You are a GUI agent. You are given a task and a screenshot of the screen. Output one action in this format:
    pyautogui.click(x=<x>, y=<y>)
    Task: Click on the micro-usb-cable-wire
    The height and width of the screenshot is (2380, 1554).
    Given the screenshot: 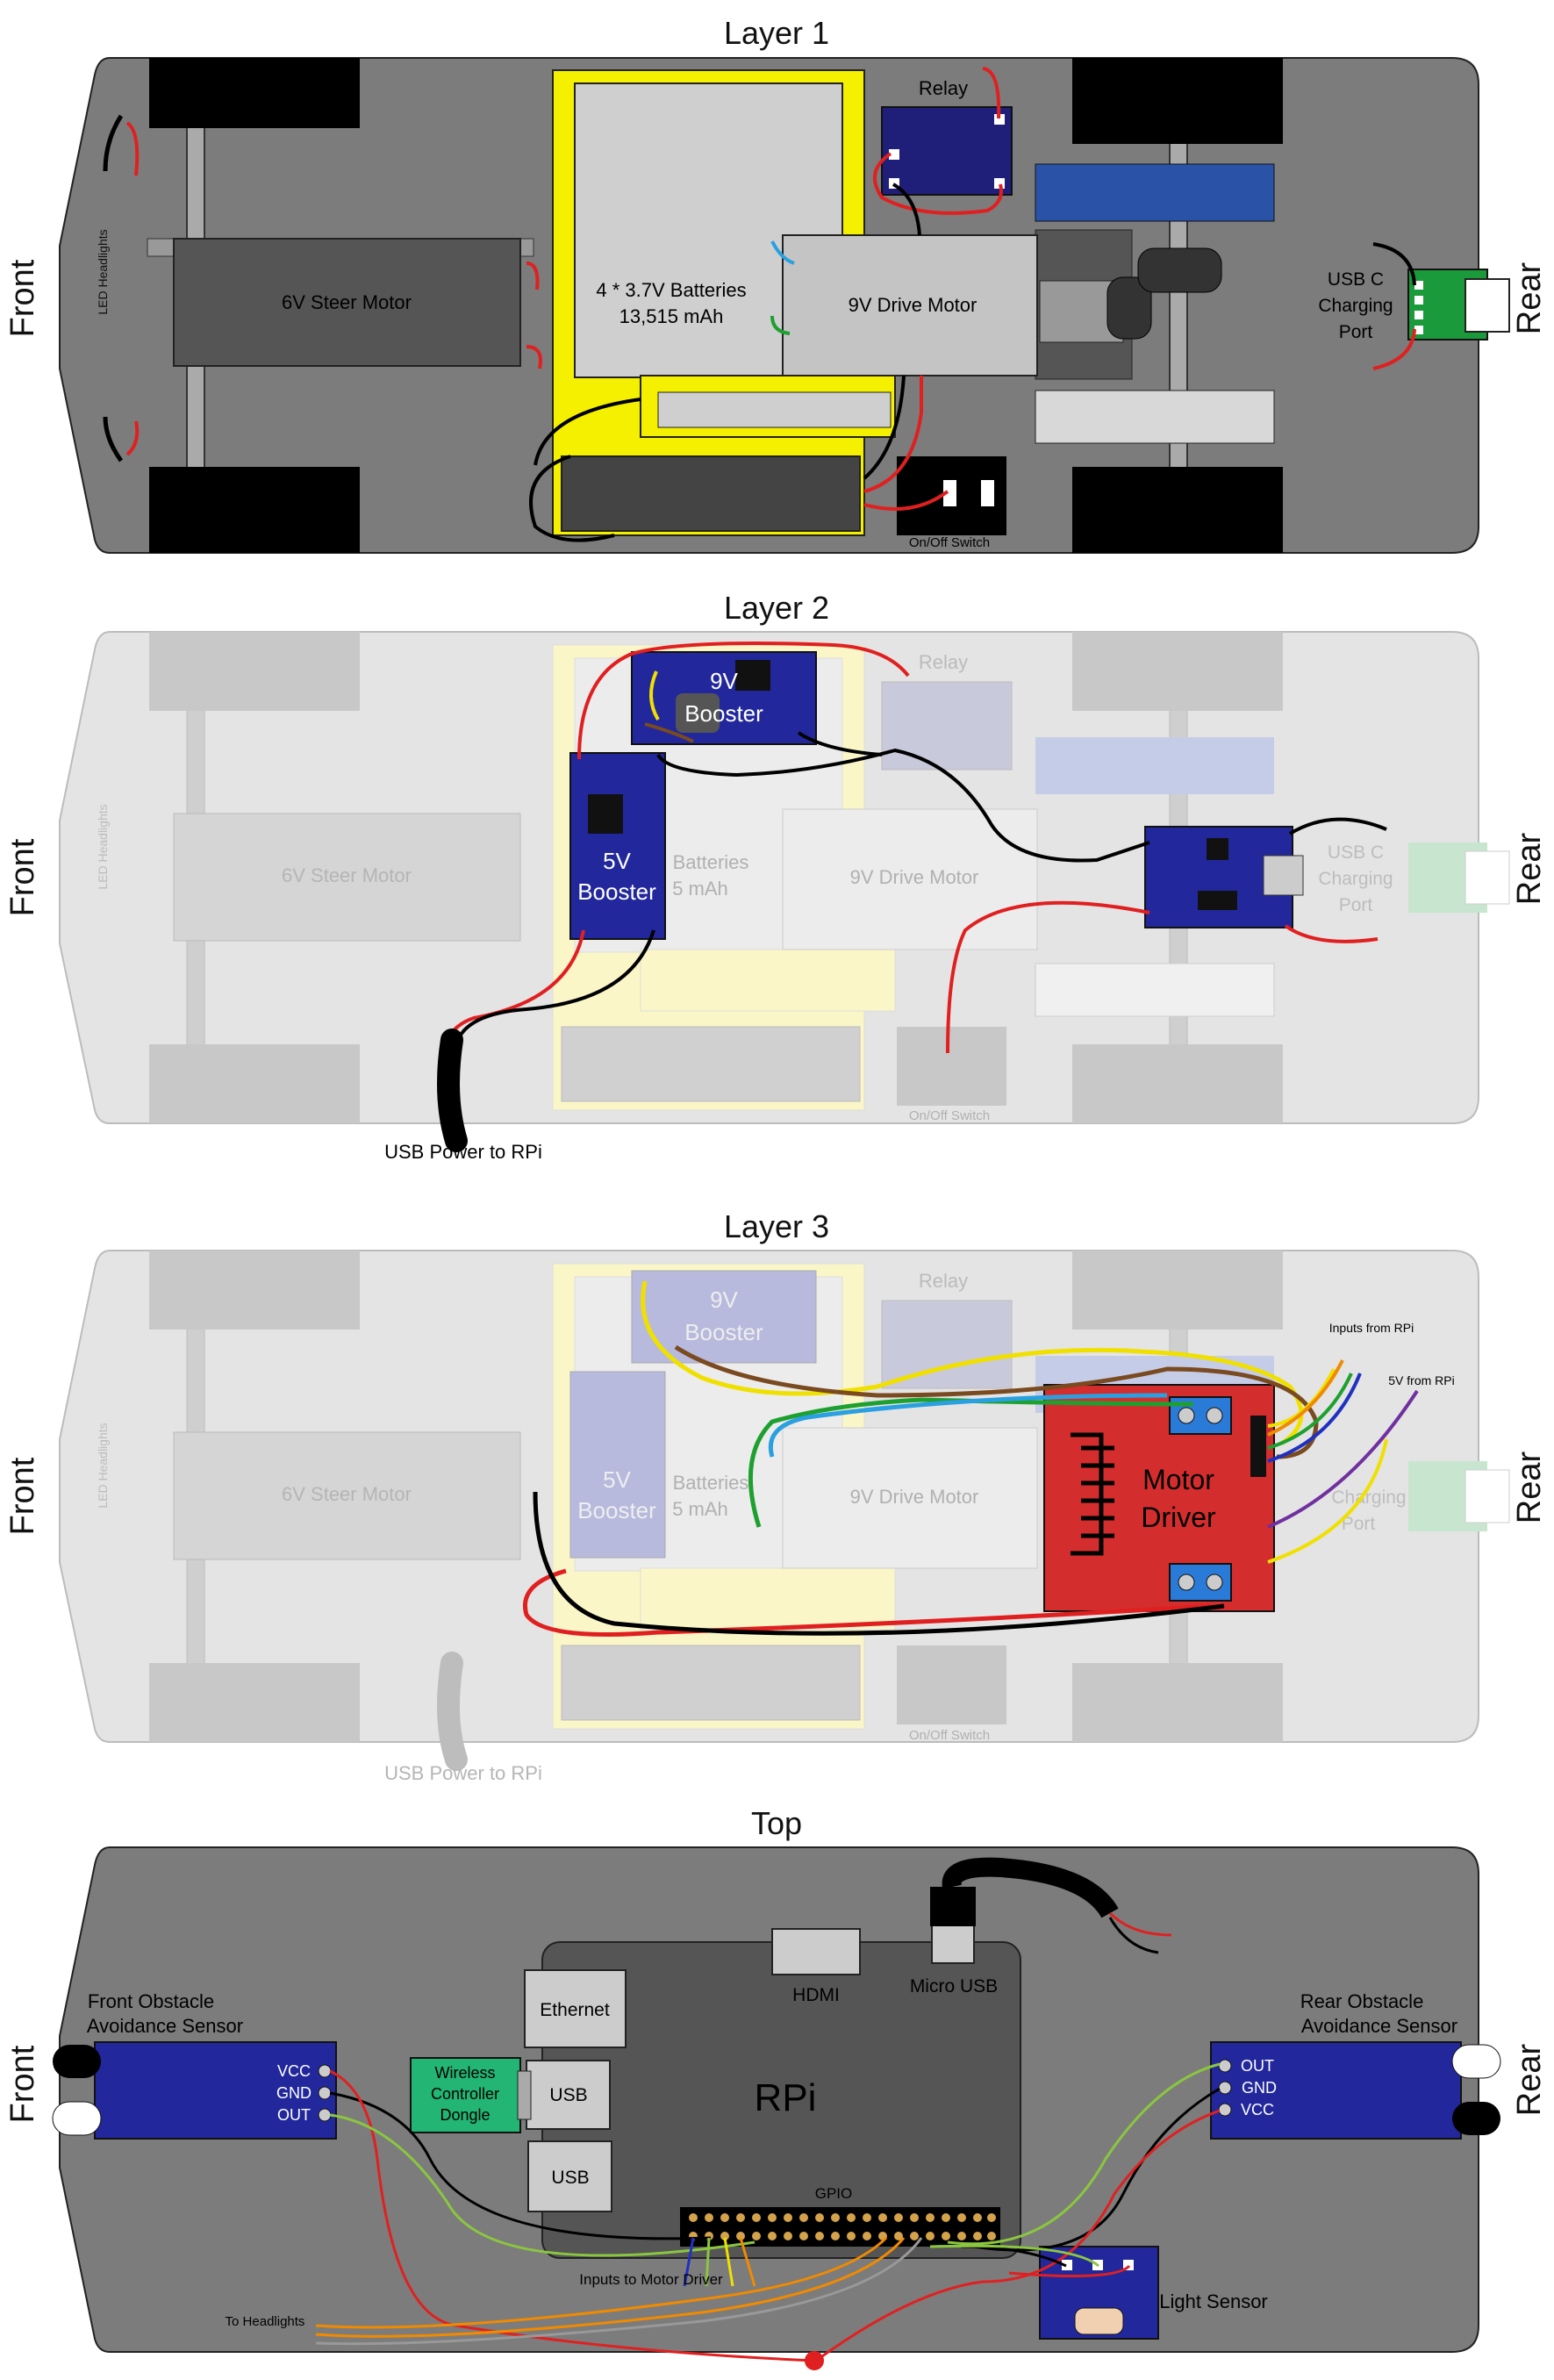 What is the action you would take?
    pyautogui.click(x=1133, y=1935)
    